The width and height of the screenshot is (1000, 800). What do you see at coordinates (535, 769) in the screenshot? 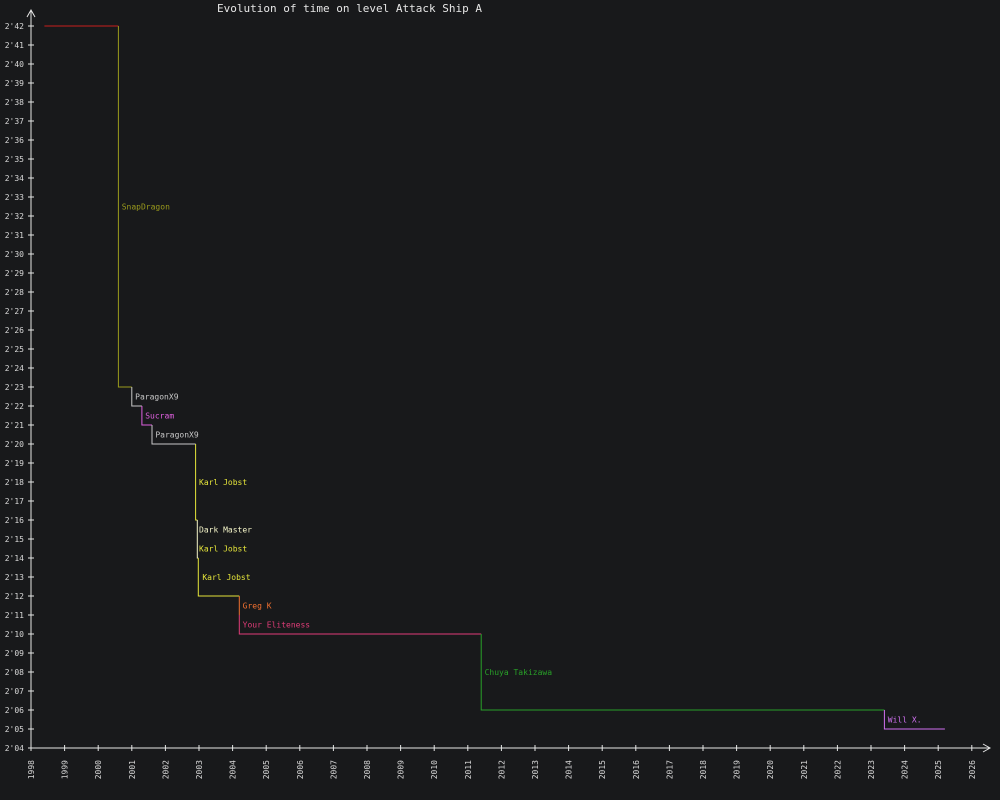
I see `x-tick-label: 2013` at bounding box center [535, 769].